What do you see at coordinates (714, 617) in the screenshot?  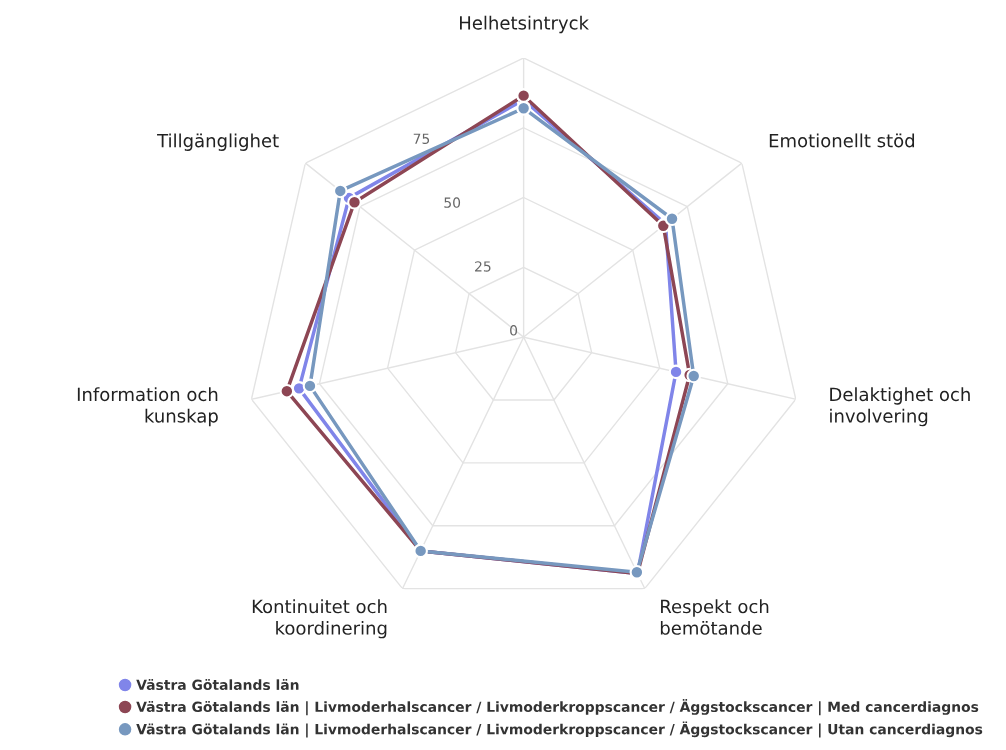 I see `spoke-label: Respekt och bemötande` at bounding box center [714, 617].